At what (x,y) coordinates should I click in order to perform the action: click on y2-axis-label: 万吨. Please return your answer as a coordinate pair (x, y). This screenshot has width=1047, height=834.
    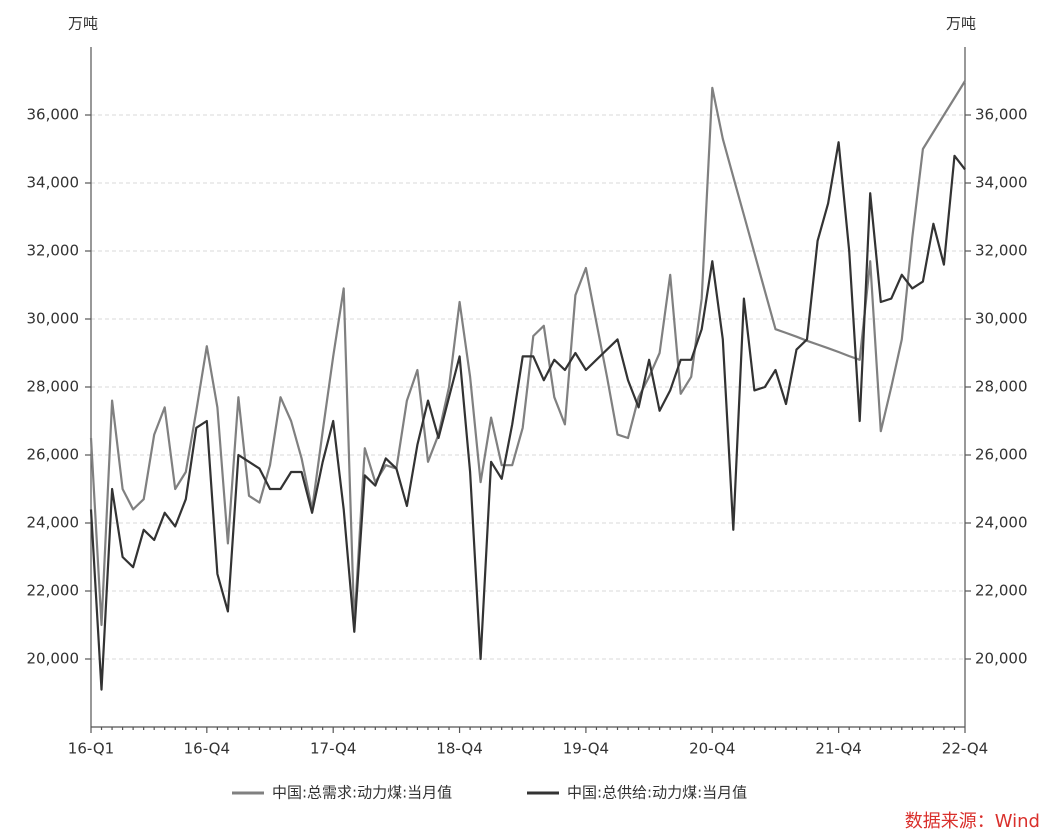
    Looking at the image, I should click on (961, 24).